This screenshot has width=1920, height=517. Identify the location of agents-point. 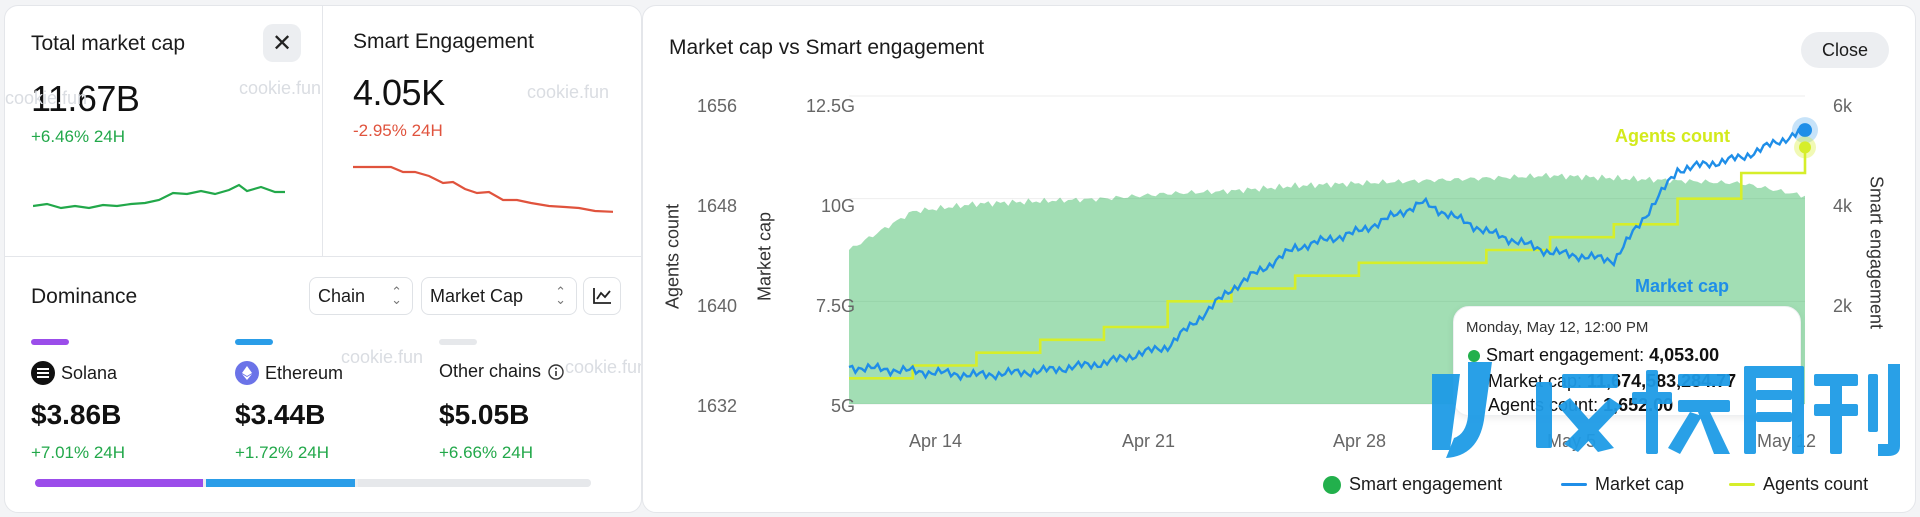
(1805, 147).